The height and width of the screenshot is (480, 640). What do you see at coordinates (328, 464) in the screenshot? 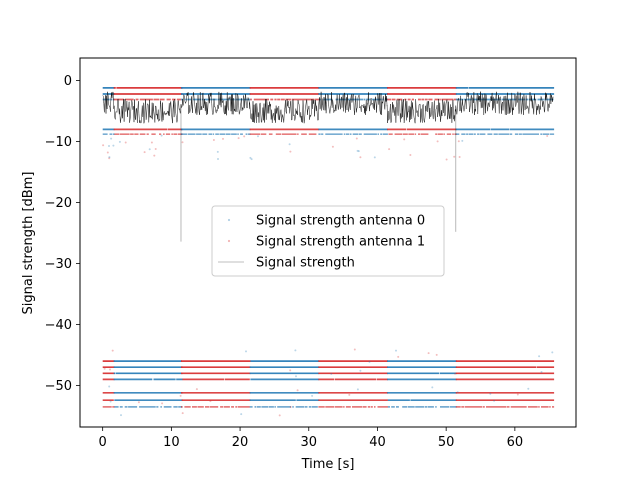
I see `x-axis-title: Time [s]` at bounding box center [328, 464].